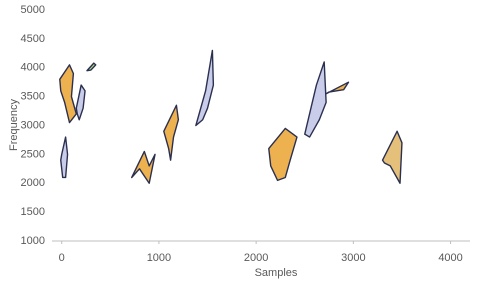 The image size is (480, 295). I want to click on y-tick-label: 4500, so click(33, 39).